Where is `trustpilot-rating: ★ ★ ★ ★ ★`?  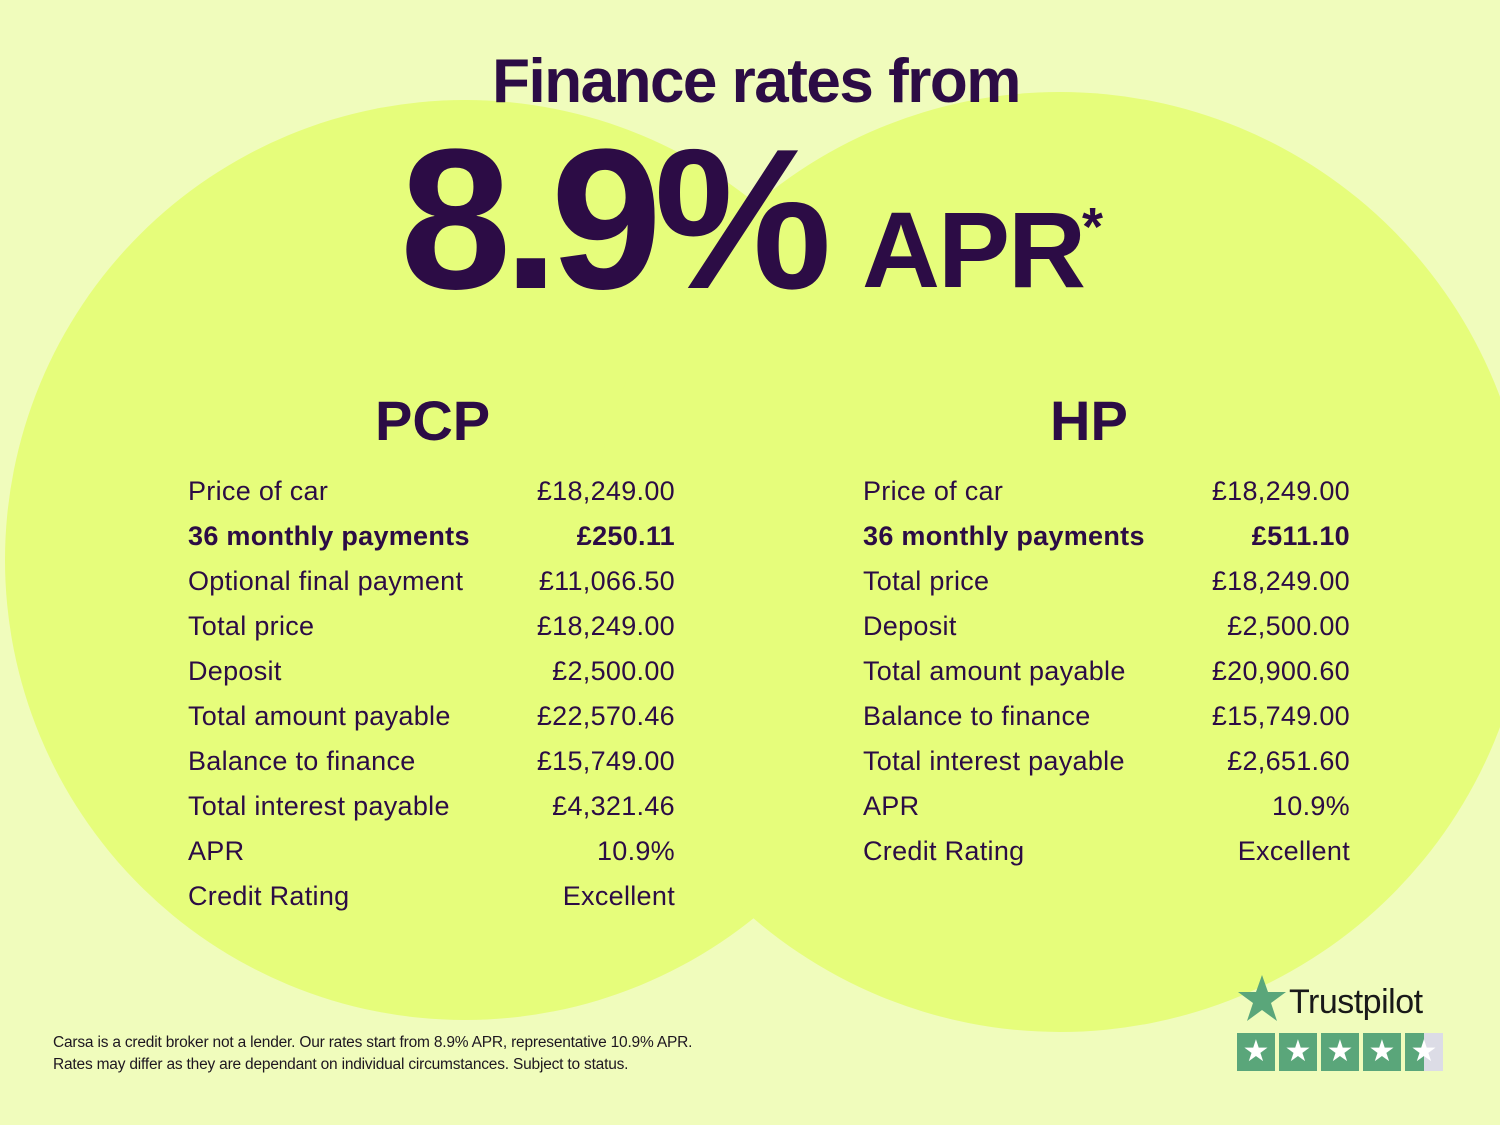 trustpilot-rating: ★ ★ ★ ★ ★ is located at coordinates (1340, 1052).